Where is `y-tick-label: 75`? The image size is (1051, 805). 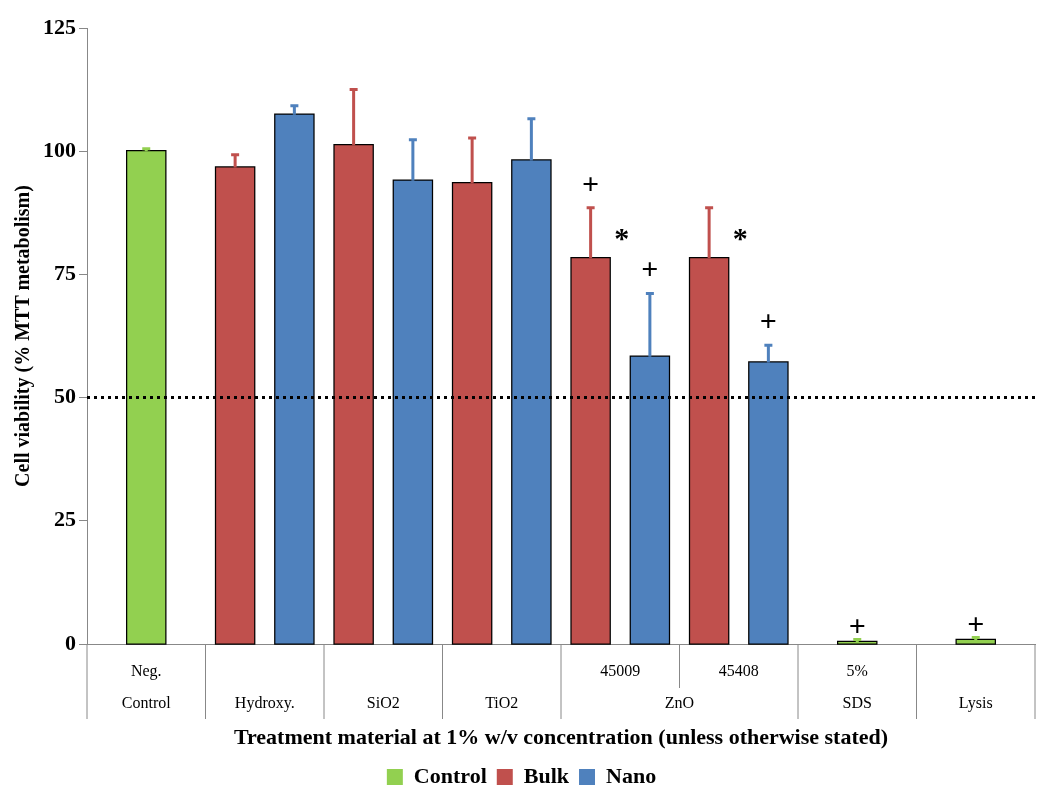
y-tick-label: 75 is located at coordinates (65, 273).